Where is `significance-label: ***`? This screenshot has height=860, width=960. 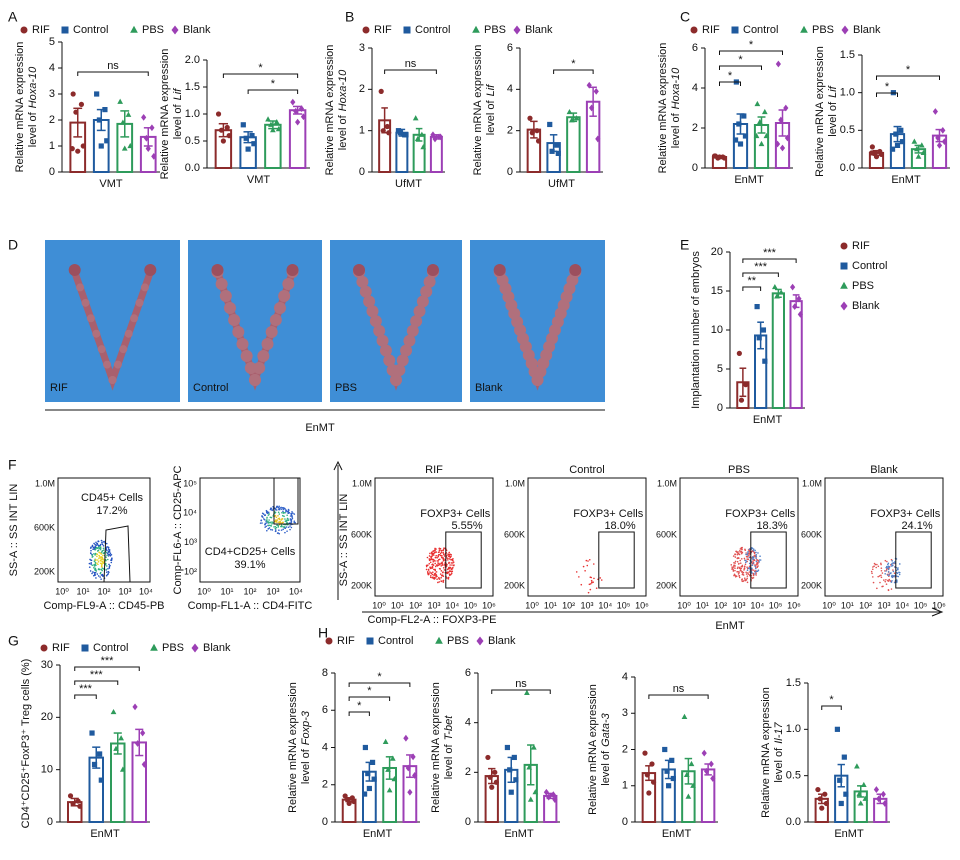 significance-label: *** is located at coordinates (108, 661).